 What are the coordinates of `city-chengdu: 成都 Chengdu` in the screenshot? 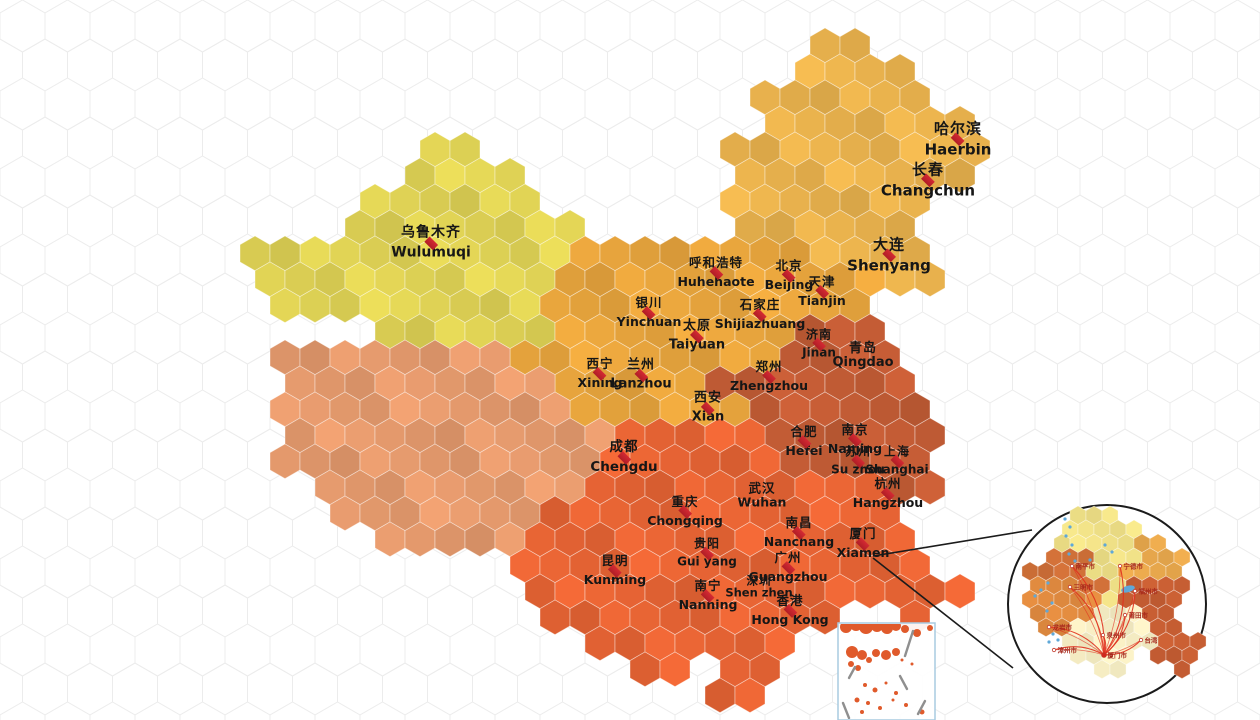 It's located at (623, 457).